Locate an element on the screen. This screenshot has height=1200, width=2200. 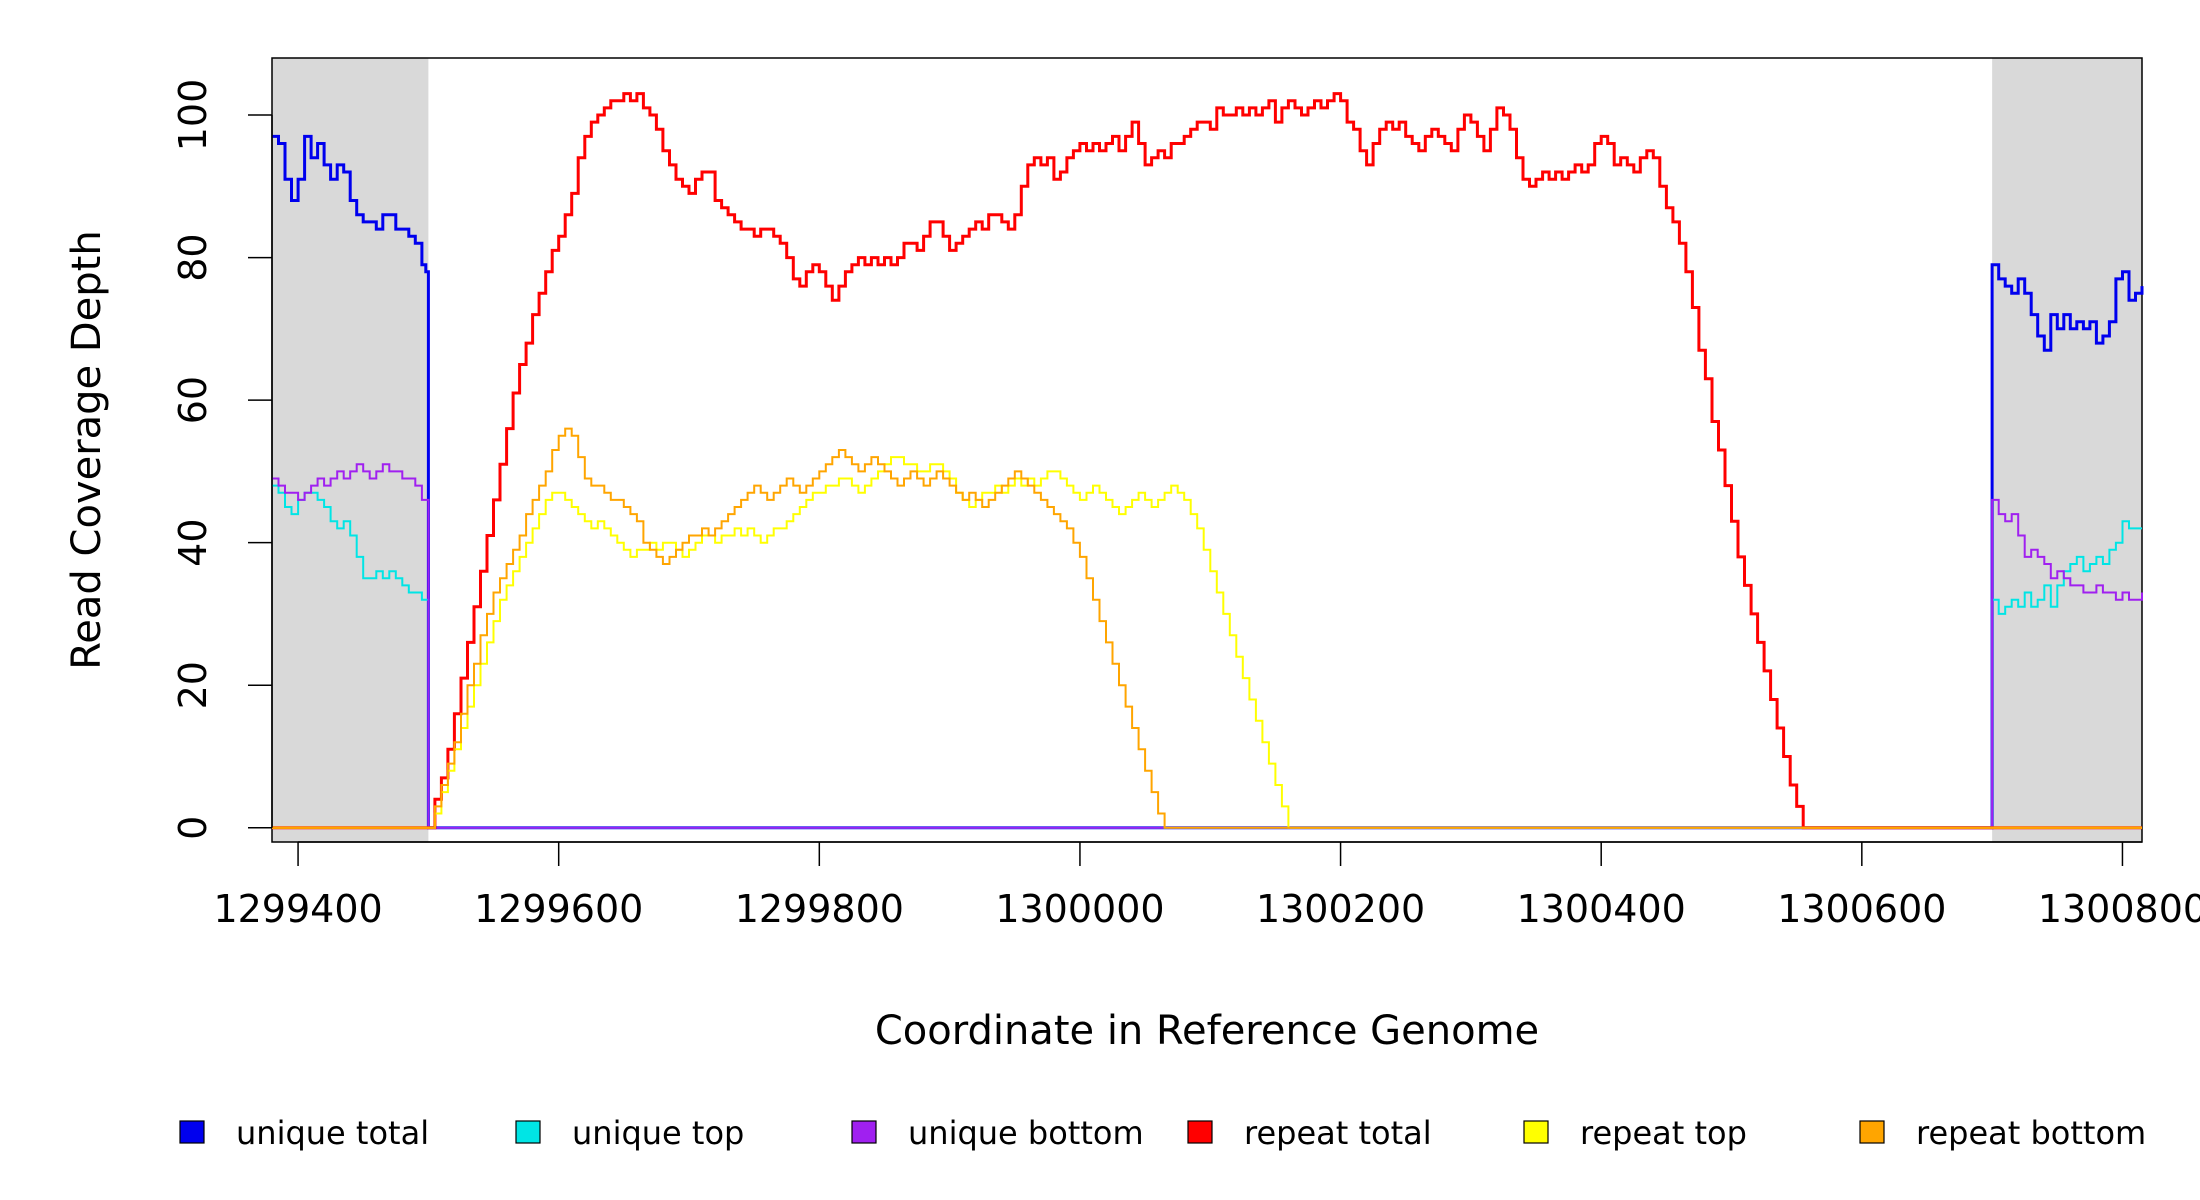
y-tick-label: 60 is located at coordinates (193, 400).